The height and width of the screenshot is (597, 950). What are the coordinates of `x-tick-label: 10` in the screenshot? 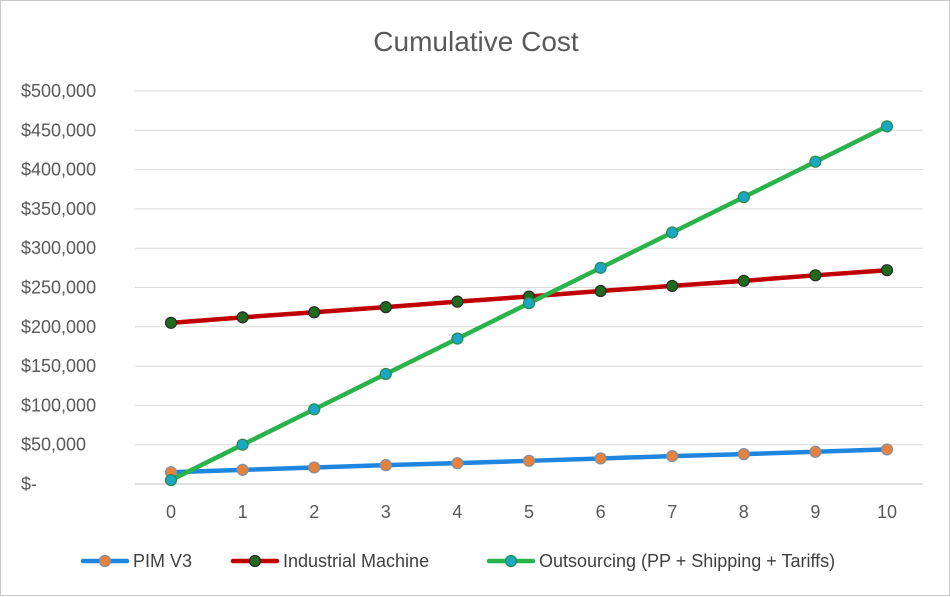 It's located at (887, 512).